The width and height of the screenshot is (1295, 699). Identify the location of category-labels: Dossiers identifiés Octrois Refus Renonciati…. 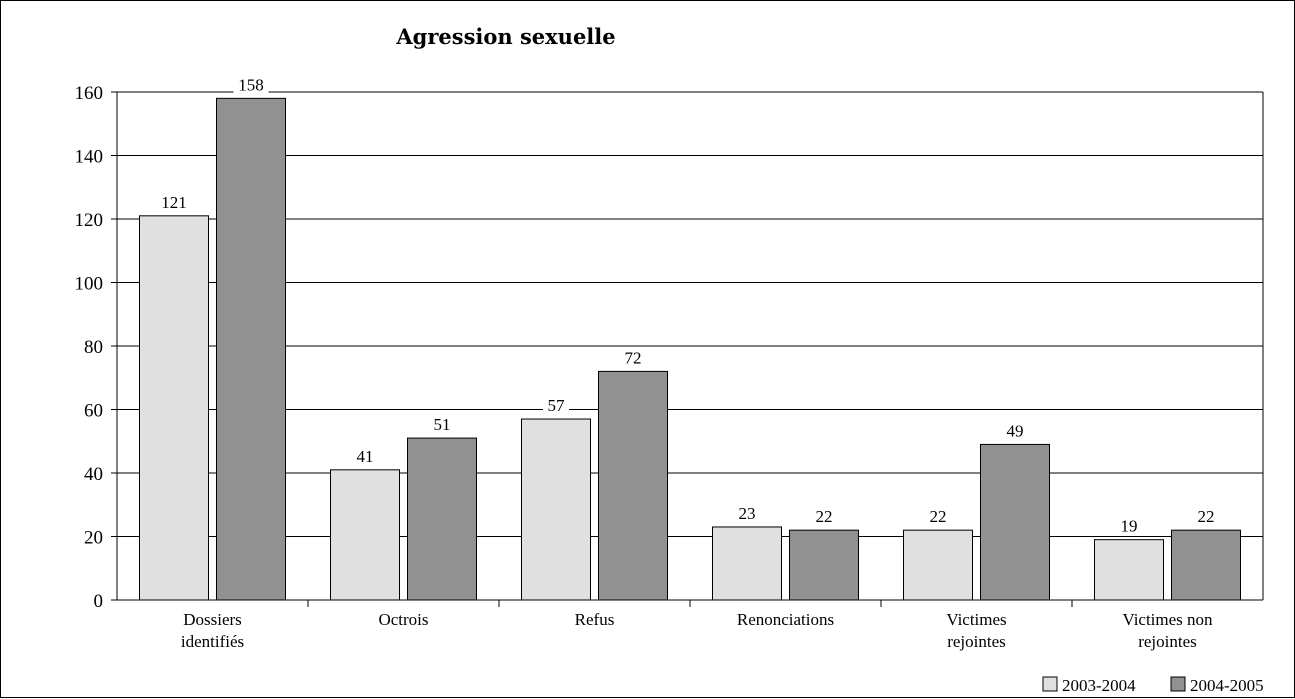
(697, 630).